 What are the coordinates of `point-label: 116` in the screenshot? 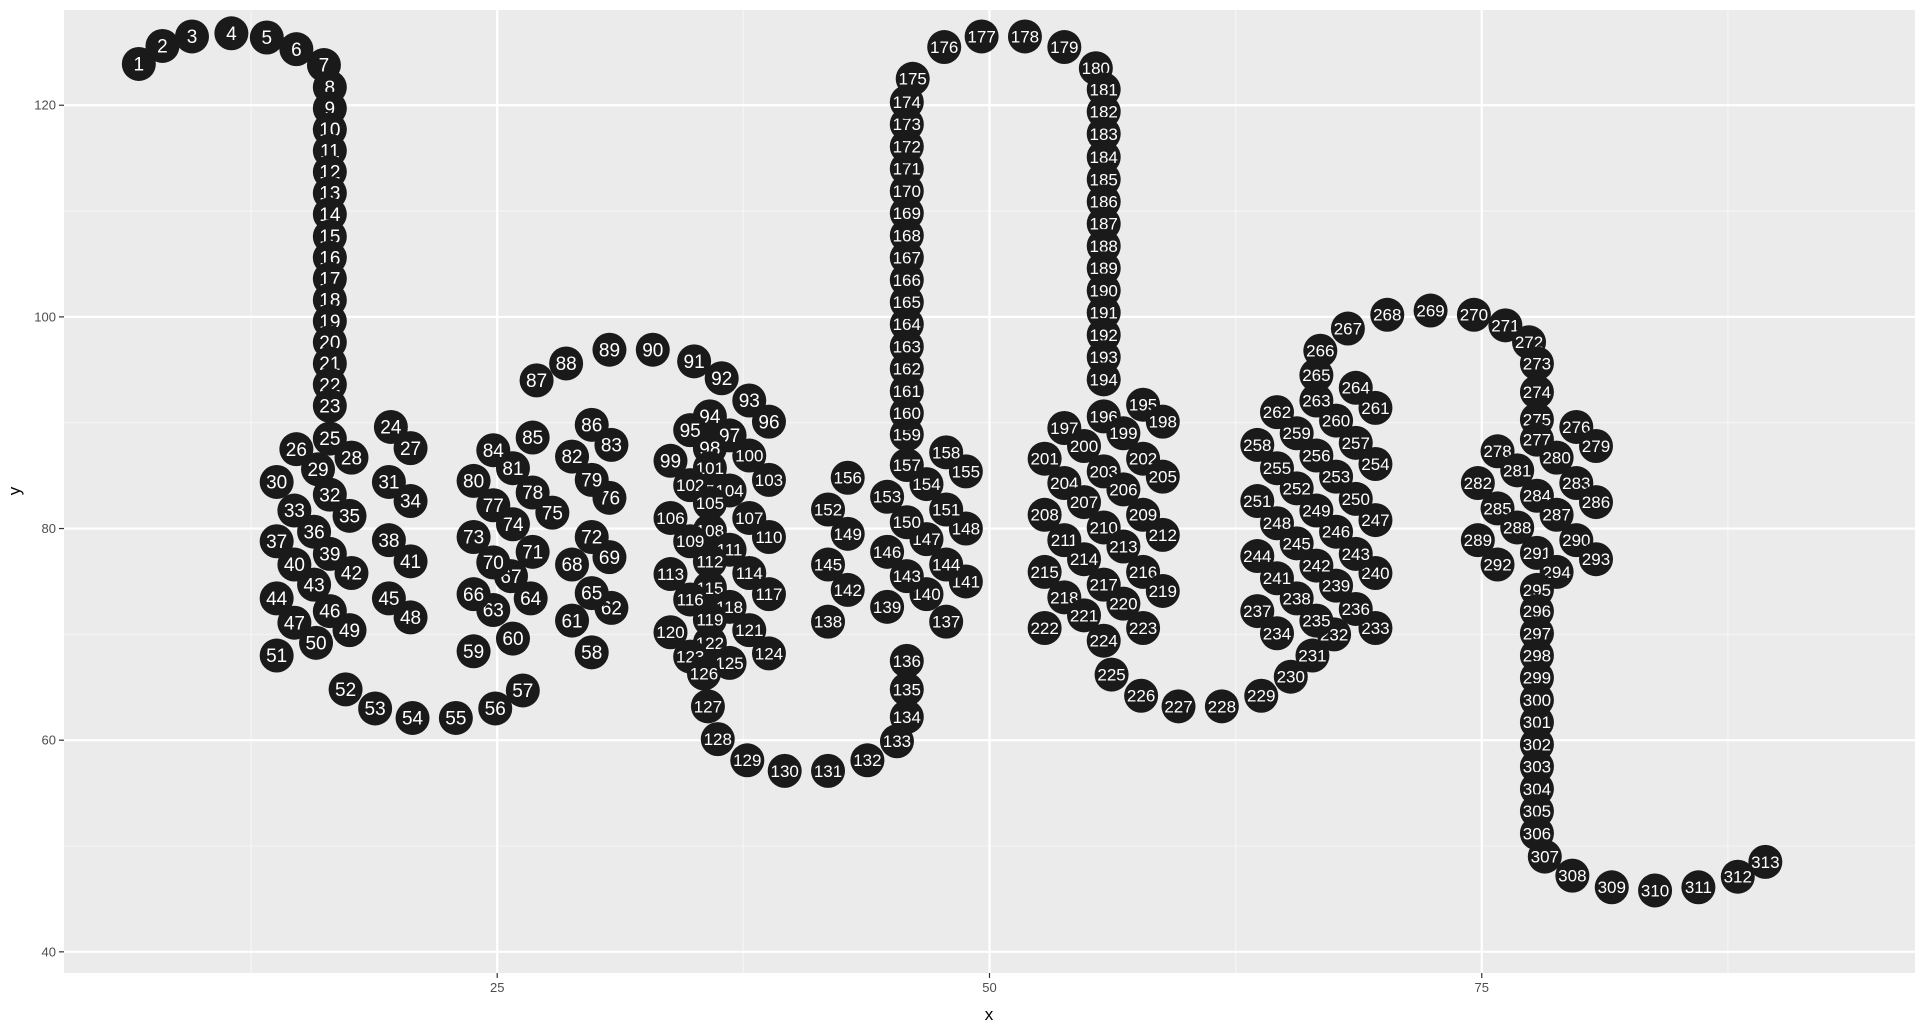 It's located at (690, 599).